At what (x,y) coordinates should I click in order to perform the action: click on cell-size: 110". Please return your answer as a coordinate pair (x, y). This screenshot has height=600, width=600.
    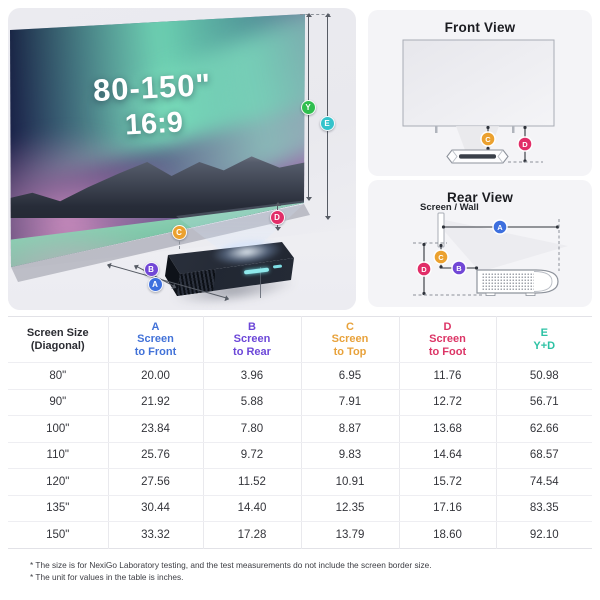
    Looking at the image, I should click on (58, 455).